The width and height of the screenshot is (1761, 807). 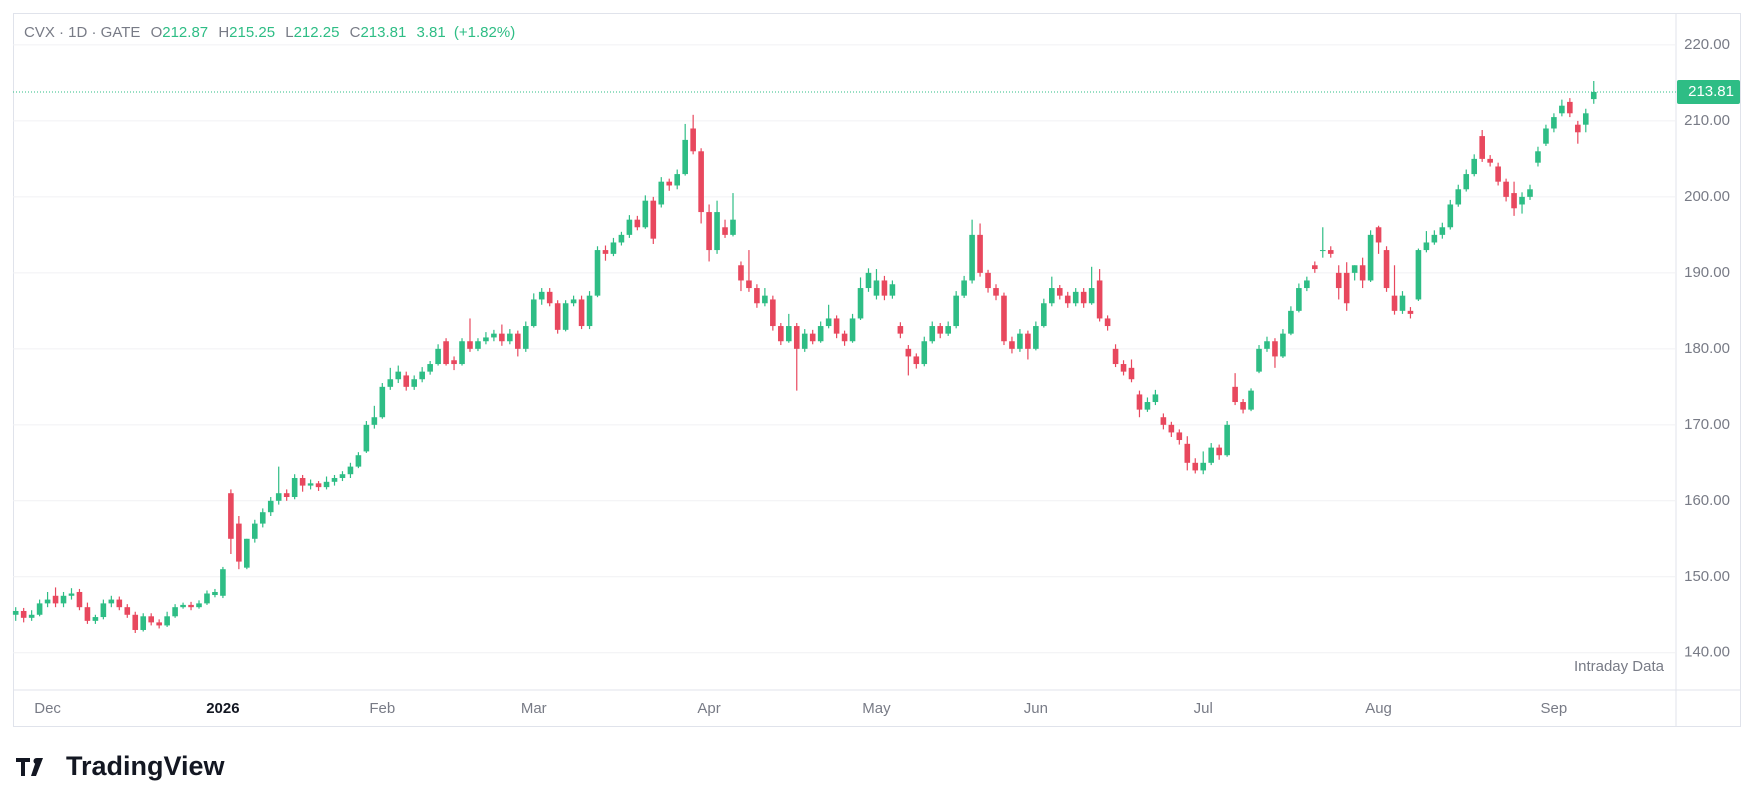 What do you see at coordinates (876, 708) in the screenshot?
I see `x-tick-label: May` at bounding box center [876, 708].